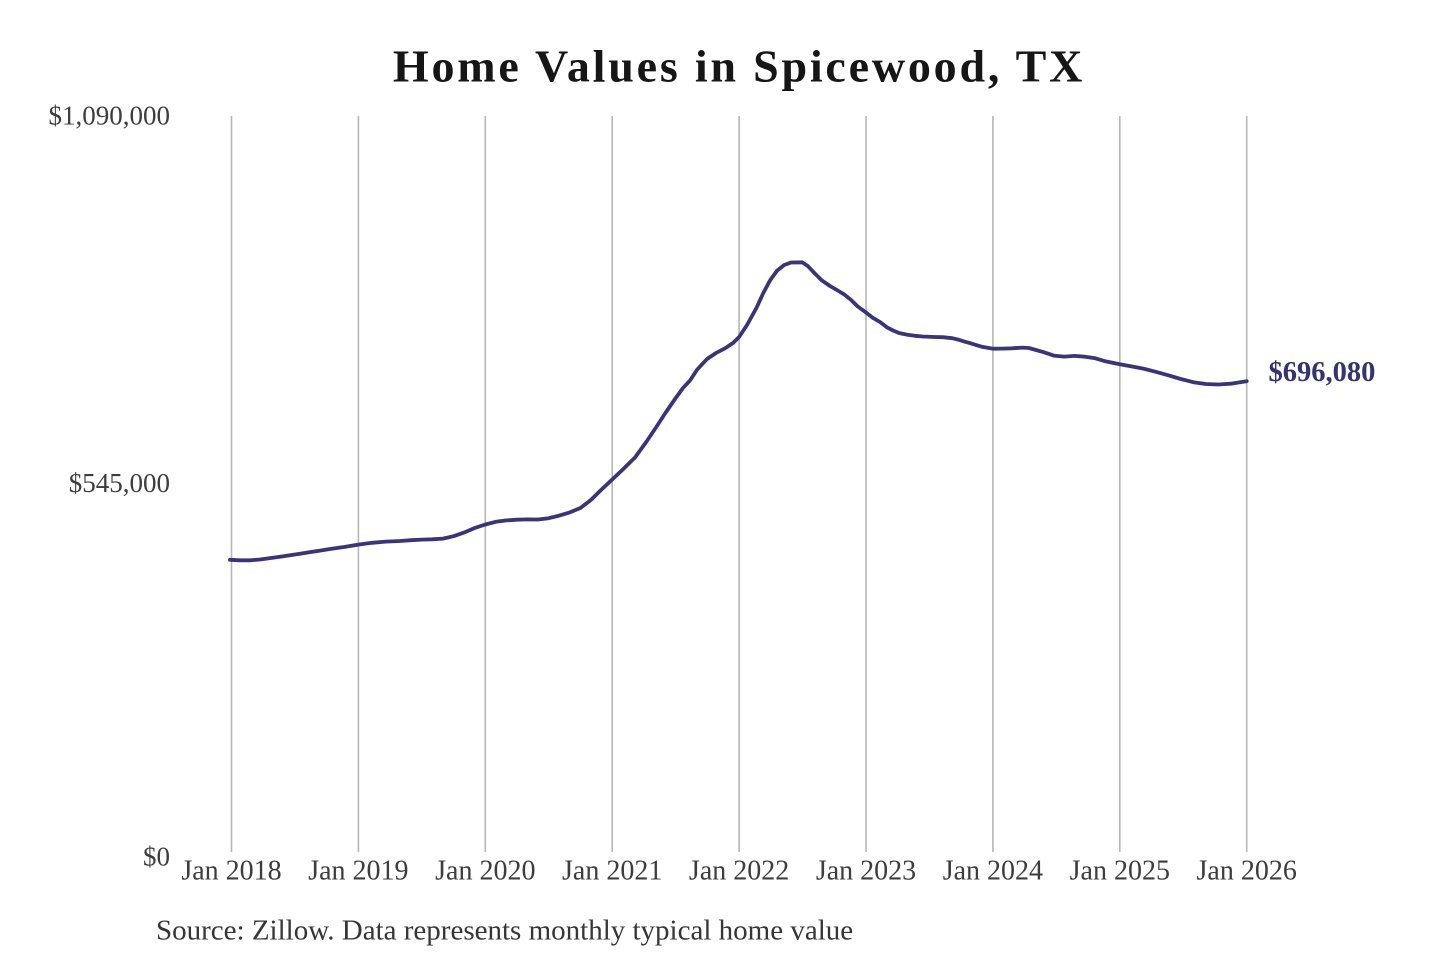  What do you see at coordinates (358, 871) in the screenshot?
I see `svg-text: Jan 2019` at bounding box center [358, 871].